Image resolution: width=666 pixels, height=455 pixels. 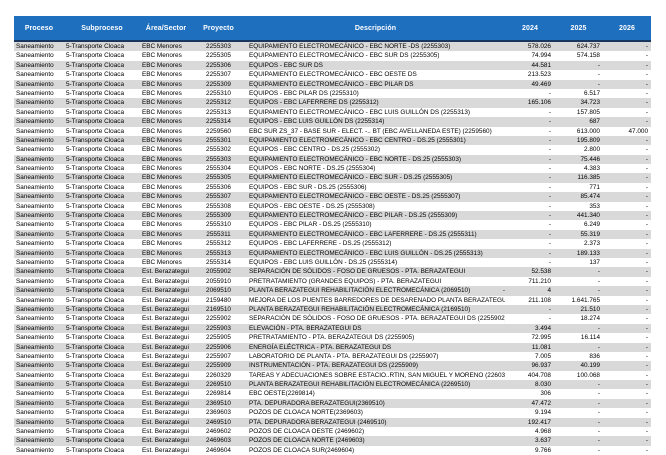 What do you see at coordinates (543, 450) in the screenshot?
I see `cell-2024: 9.766` at bounding box center [543, 450].